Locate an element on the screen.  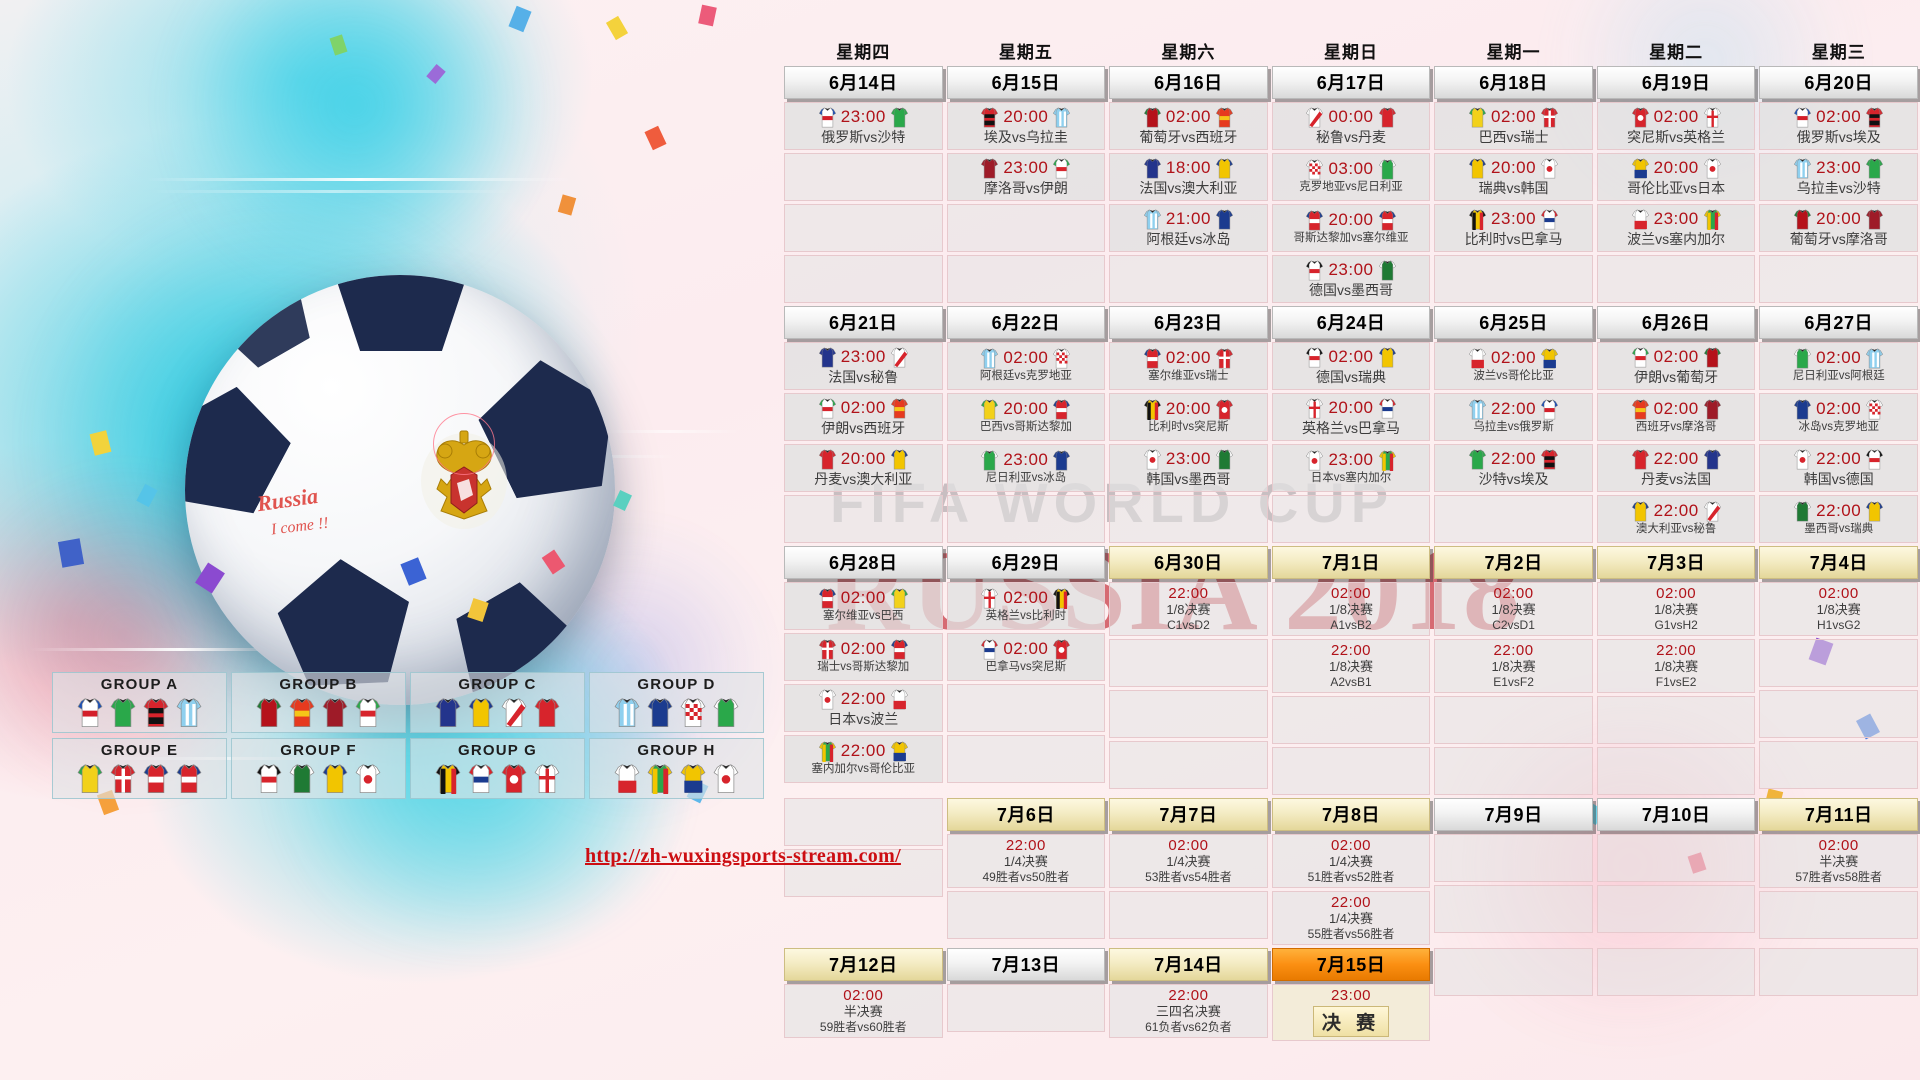
match-cell: 23:00 摩洛哥vs伊朗 is located at coordinates (1026, 177).